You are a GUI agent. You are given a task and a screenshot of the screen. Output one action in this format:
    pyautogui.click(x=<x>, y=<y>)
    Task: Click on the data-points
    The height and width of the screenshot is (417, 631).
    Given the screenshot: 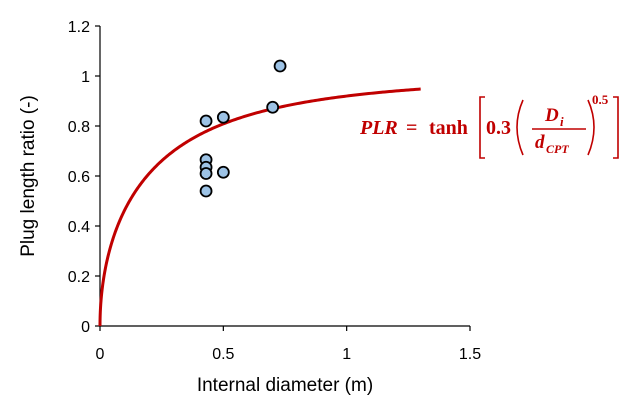 What is the action you would take?
    pyautogui.click(x=243, y=128)
    